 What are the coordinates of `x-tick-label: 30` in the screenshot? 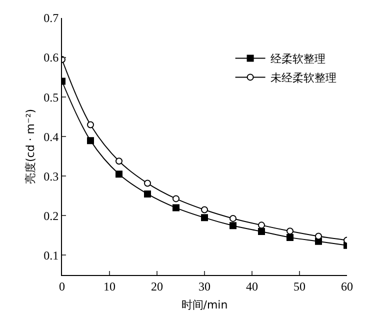 It's located at (204, 286).